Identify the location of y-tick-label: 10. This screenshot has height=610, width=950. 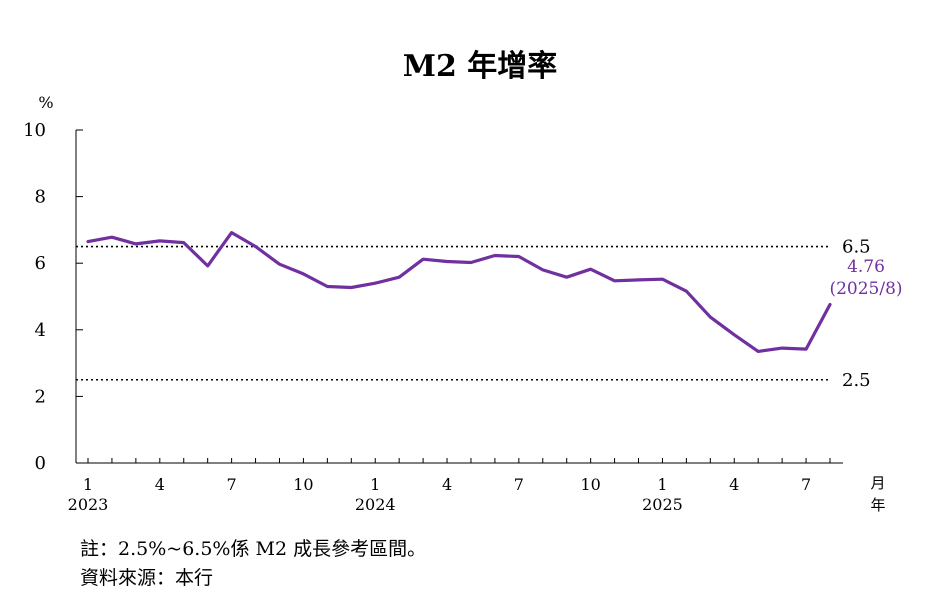
(34, 130).